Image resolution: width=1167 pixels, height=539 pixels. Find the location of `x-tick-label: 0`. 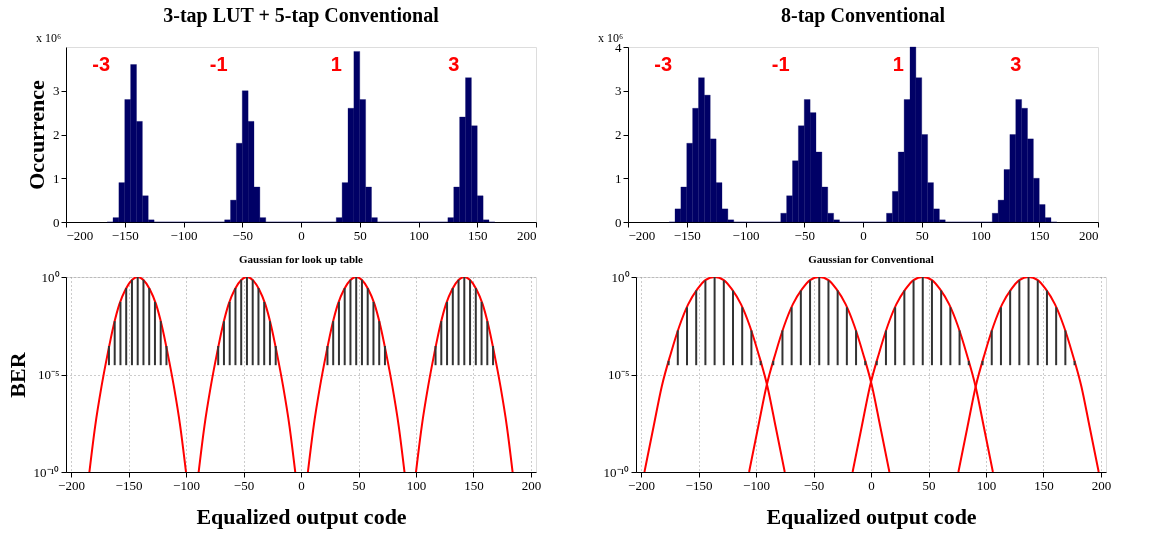

x-tick-label: 0 is located at coordinates (863, 235).